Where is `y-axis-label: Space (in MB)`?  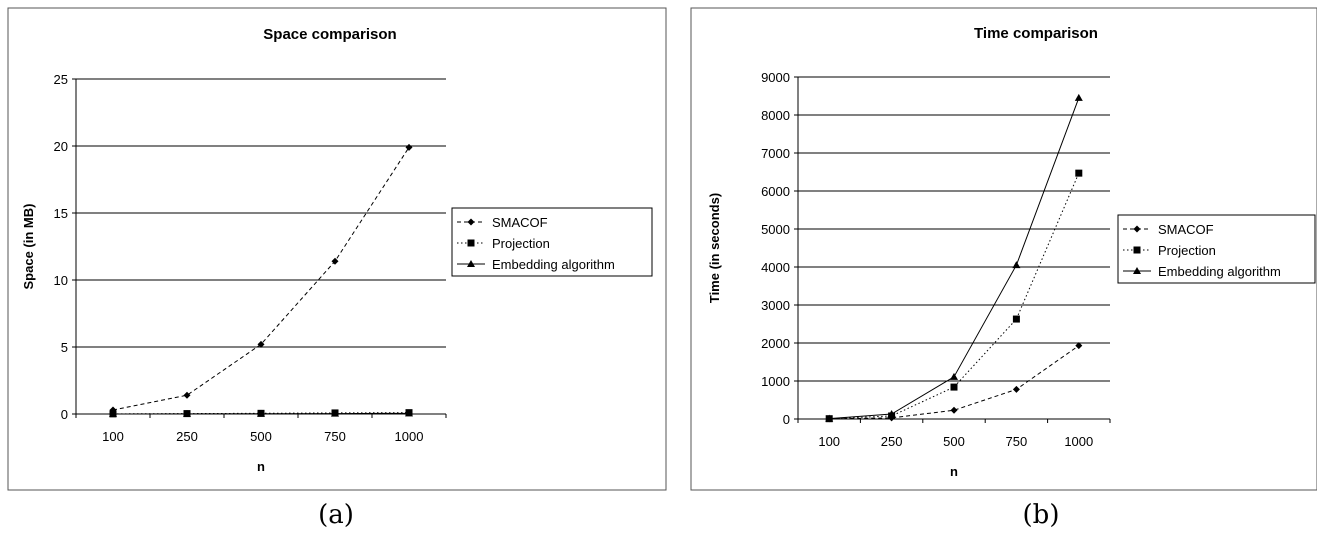 y-axis-label: Space (in MB) is located at coordinates (28, 247).